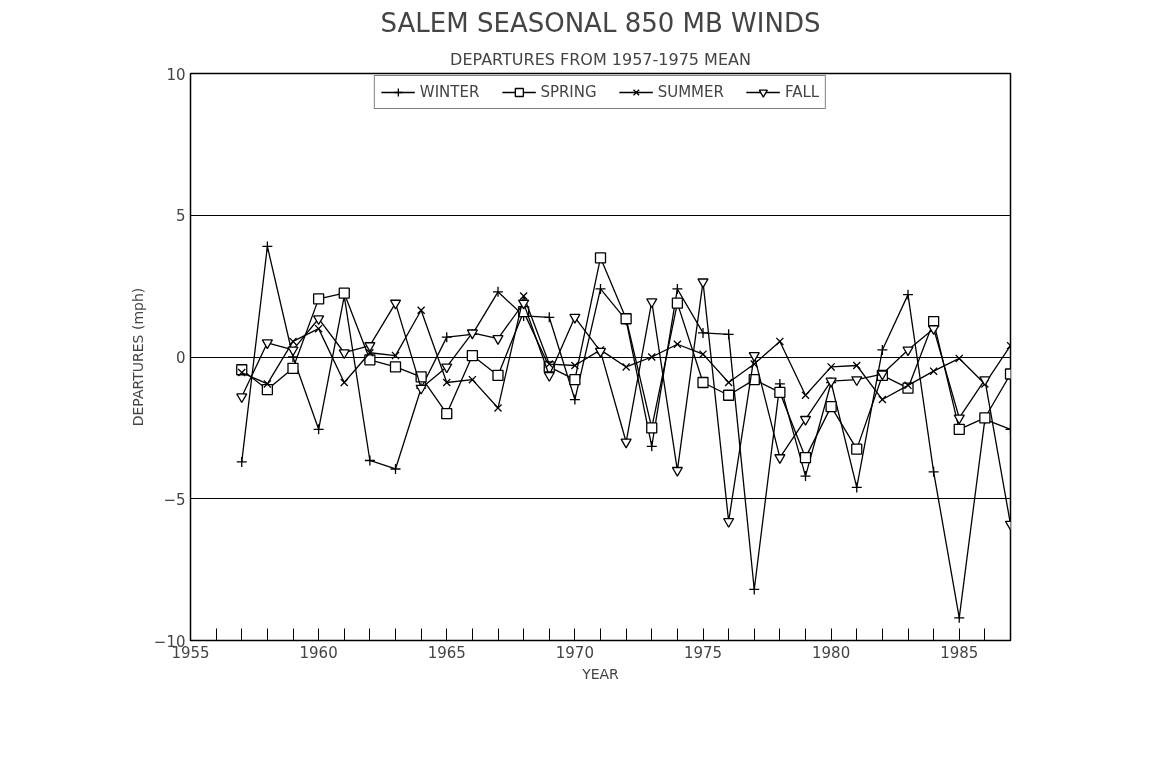 The width and height of the screenshot is (1156, 776). I want to click on legend-label: FALL, so click(802, 92).